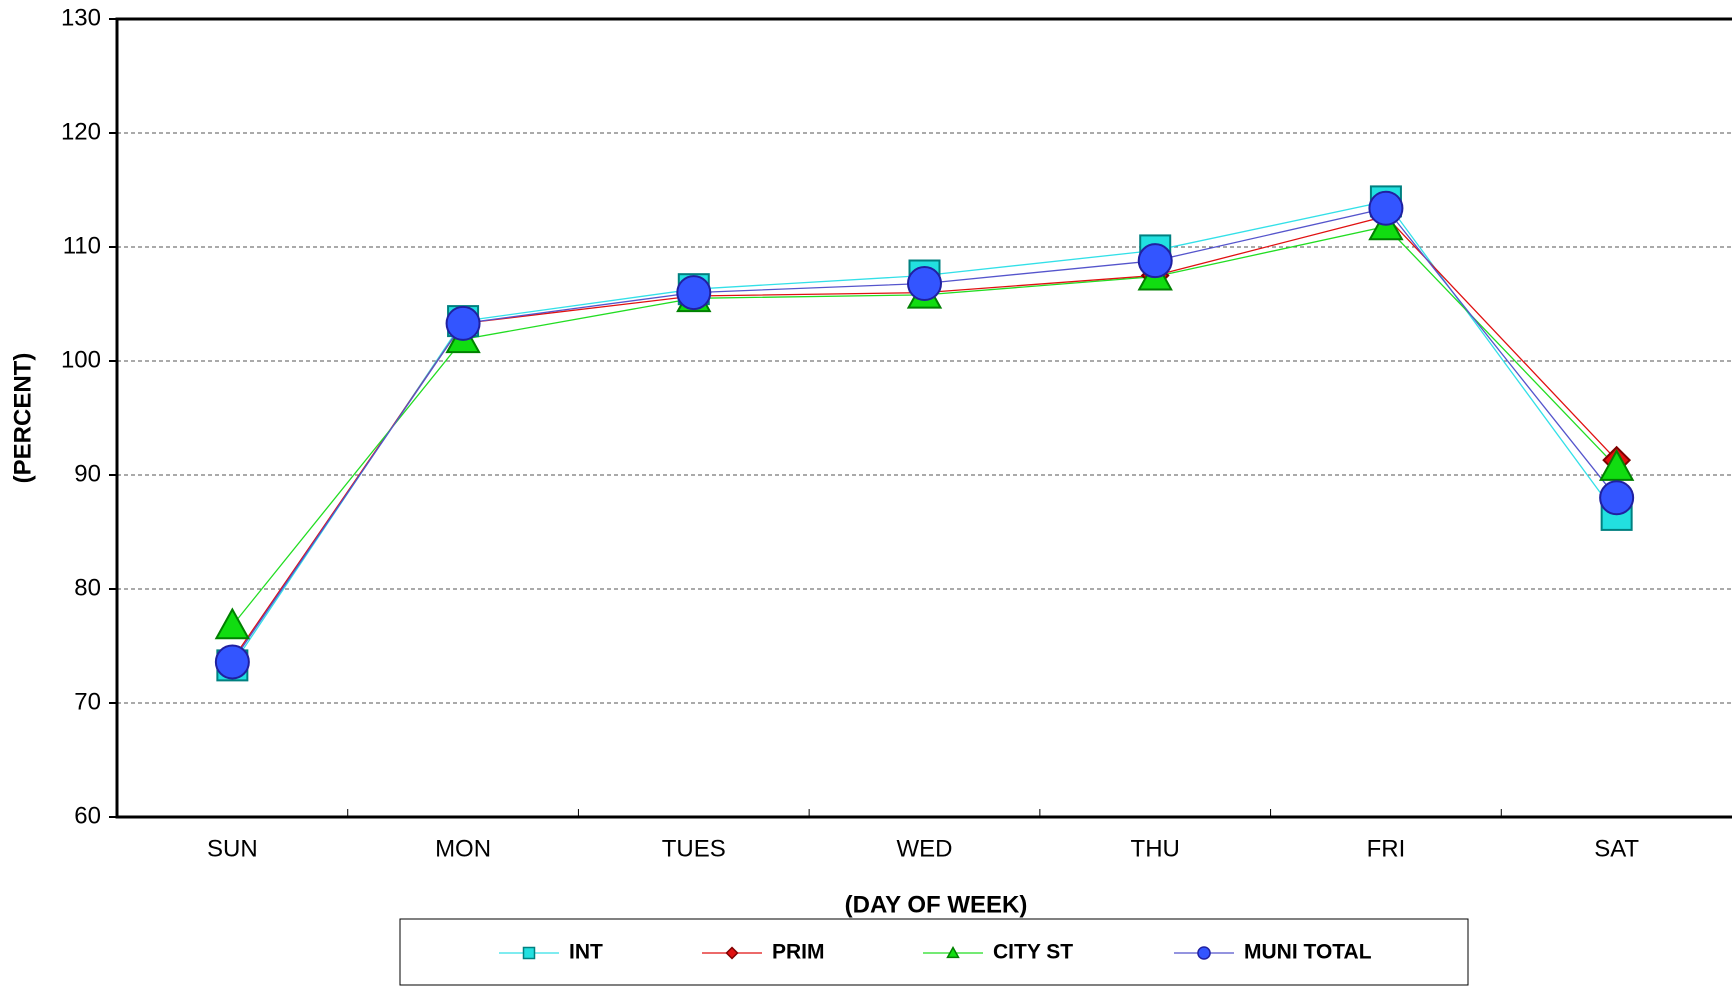 The height and width of the screenshot is (987, 1732). Describe the element at coordinates (1616, 848) in the screenshot. I see `x-tick-label: SAT` at that location.